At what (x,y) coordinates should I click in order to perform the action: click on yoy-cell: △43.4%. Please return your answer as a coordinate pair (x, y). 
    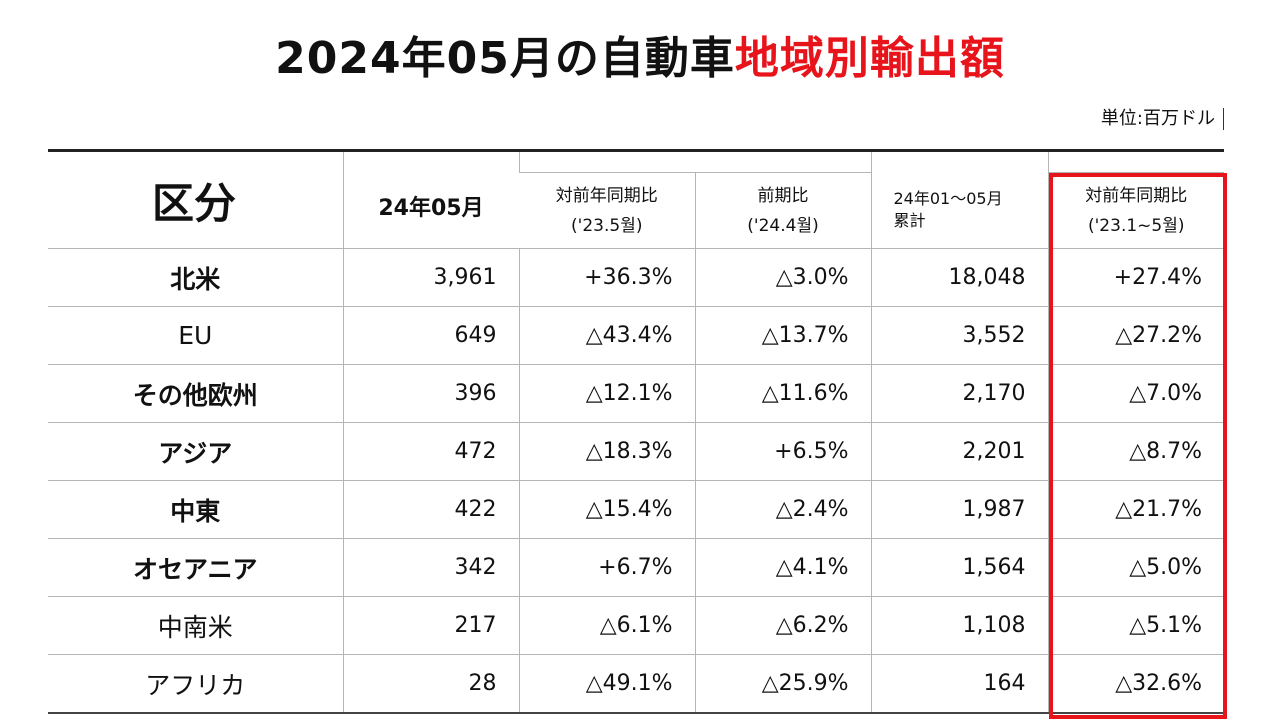
    Looking at the image, I should click on (606, 335).